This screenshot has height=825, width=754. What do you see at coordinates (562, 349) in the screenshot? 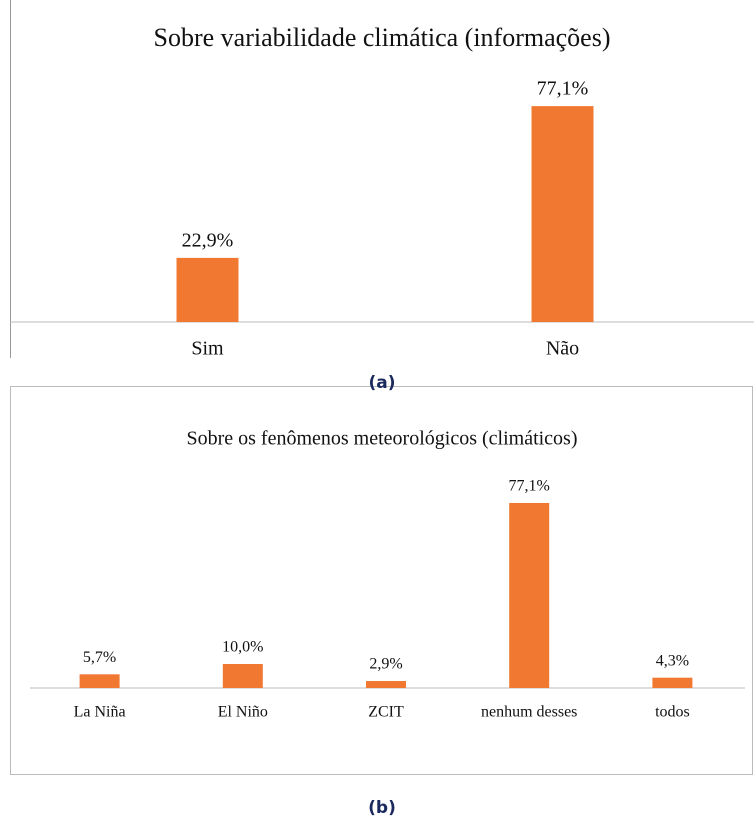
I see `x-tick-label: Não` at bounding box center [562, 349].